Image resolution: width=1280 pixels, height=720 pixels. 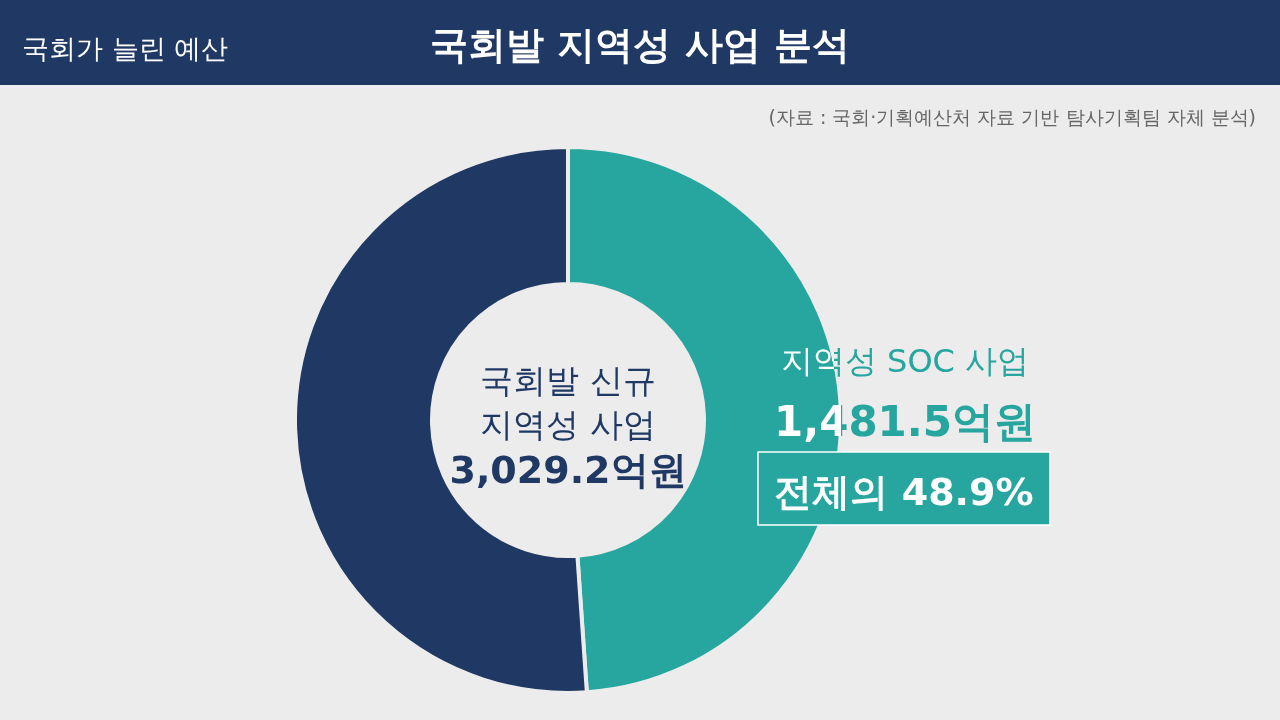 I want to click on data-label: 전체의 48.9%, so click(x=904, y=492).